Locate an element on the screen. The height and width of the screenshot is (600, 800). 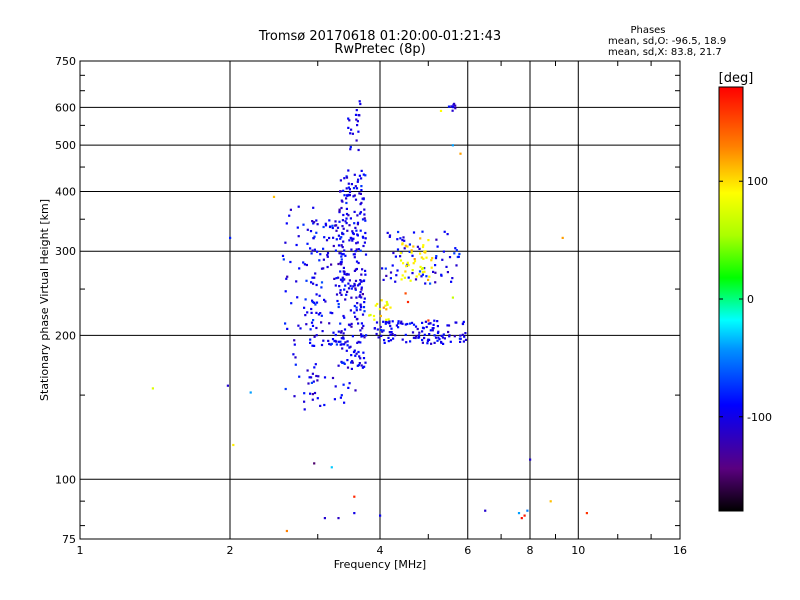
y-axis-label: Stationary phase Virtual Height [km] is located at coordinates (44, 300).